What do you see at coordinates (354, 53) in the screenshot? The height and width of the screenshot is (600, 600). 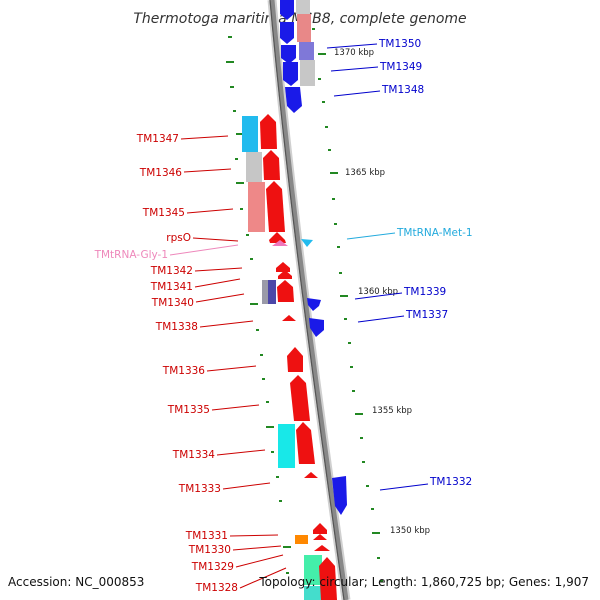 I see `kbp-marker-1370: 1370 kbp` at bounding box center [354, 53].